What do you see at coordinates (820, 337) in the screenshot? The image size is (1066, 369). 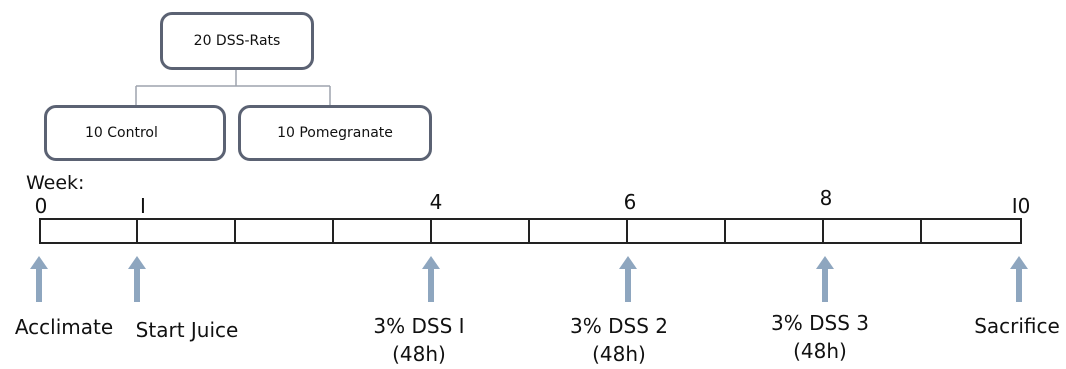 I see `event-label-dss-3: 3% DSS 3 (48h)` at bounding box center [820, 337].